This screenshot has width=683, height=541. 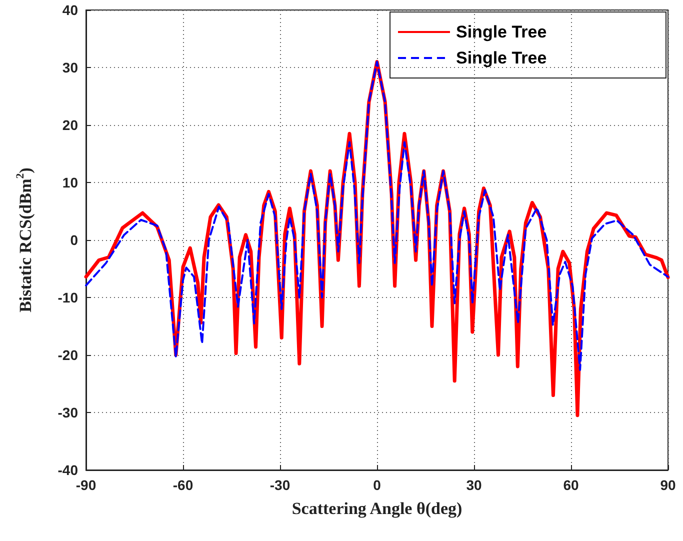 What do you see at coordinates (280, 485) in the screenshot?
I see `x-tick-label: -30` at bounding box center [280, 485].